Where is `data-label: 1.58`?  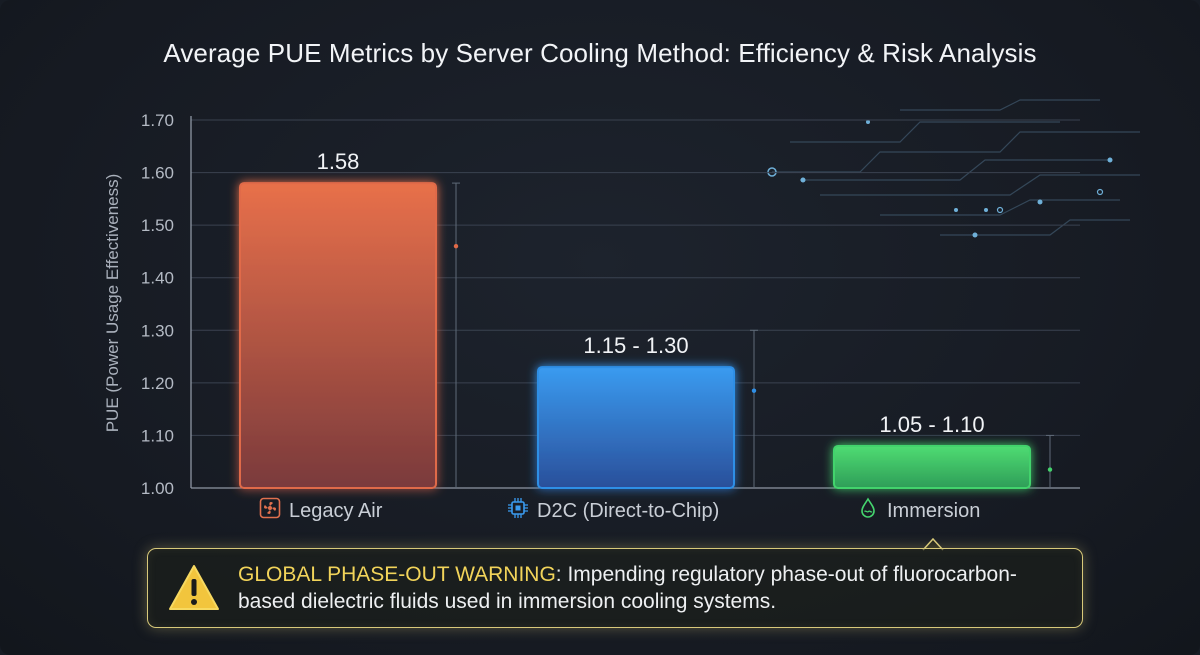
data-label: 1.58 is located at coordinates (338, 161).